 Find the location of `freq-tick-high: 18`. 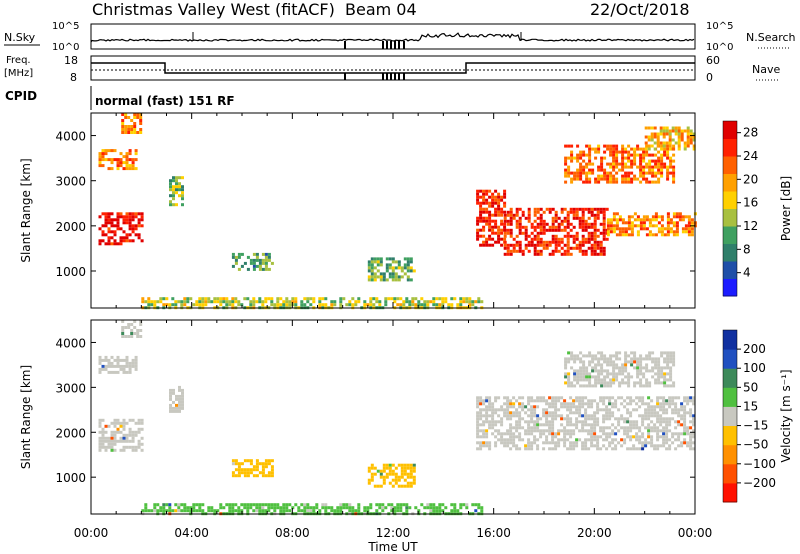

freq-tick-high: 18 is located at coordinates (71, 60).